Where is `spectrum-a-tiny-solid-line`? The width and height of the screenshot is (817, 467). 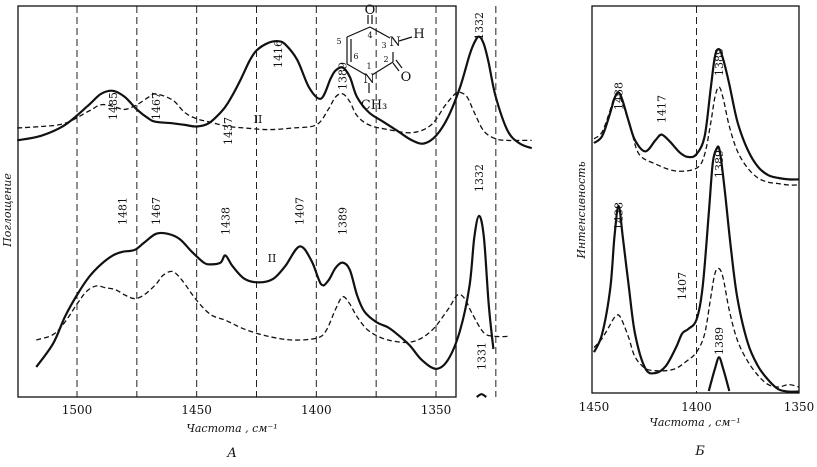
spectrum-a-tiny-solid-line is located at coordinates (481, 395).